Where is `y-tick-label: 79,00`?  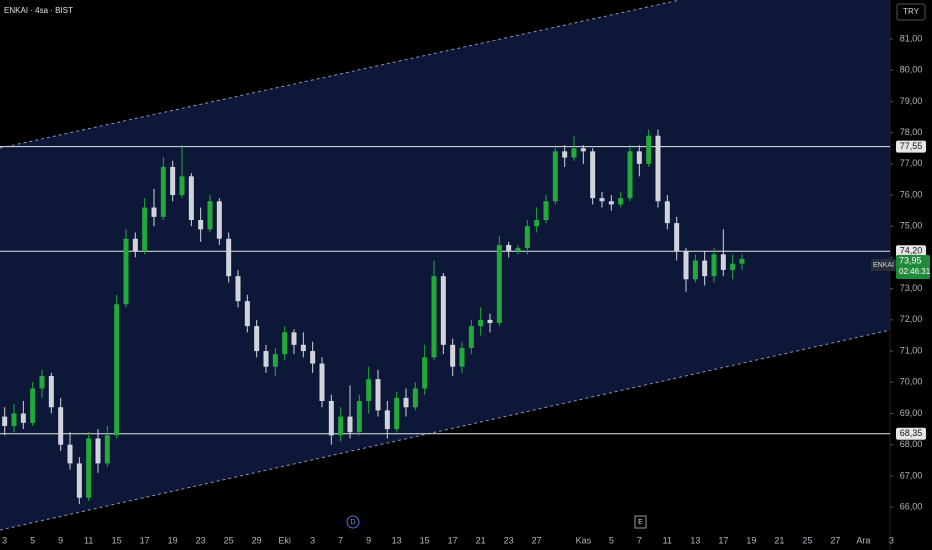
y-tick-label: 79,00 is located at coordinates (911, 101).